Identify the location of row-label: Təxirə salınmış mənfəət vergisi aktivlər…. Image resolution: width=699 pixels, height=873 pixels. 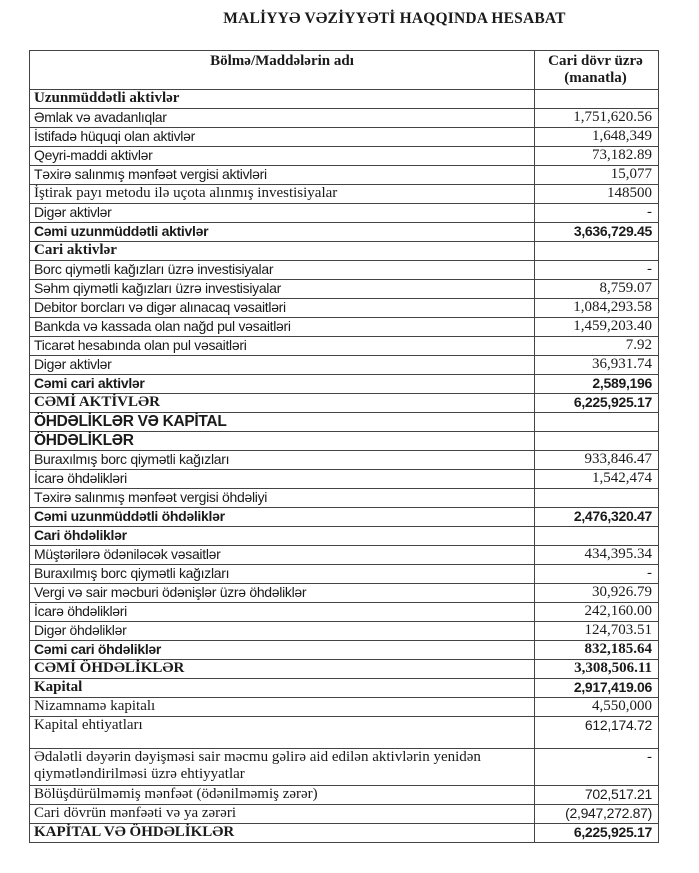
(282, 175).